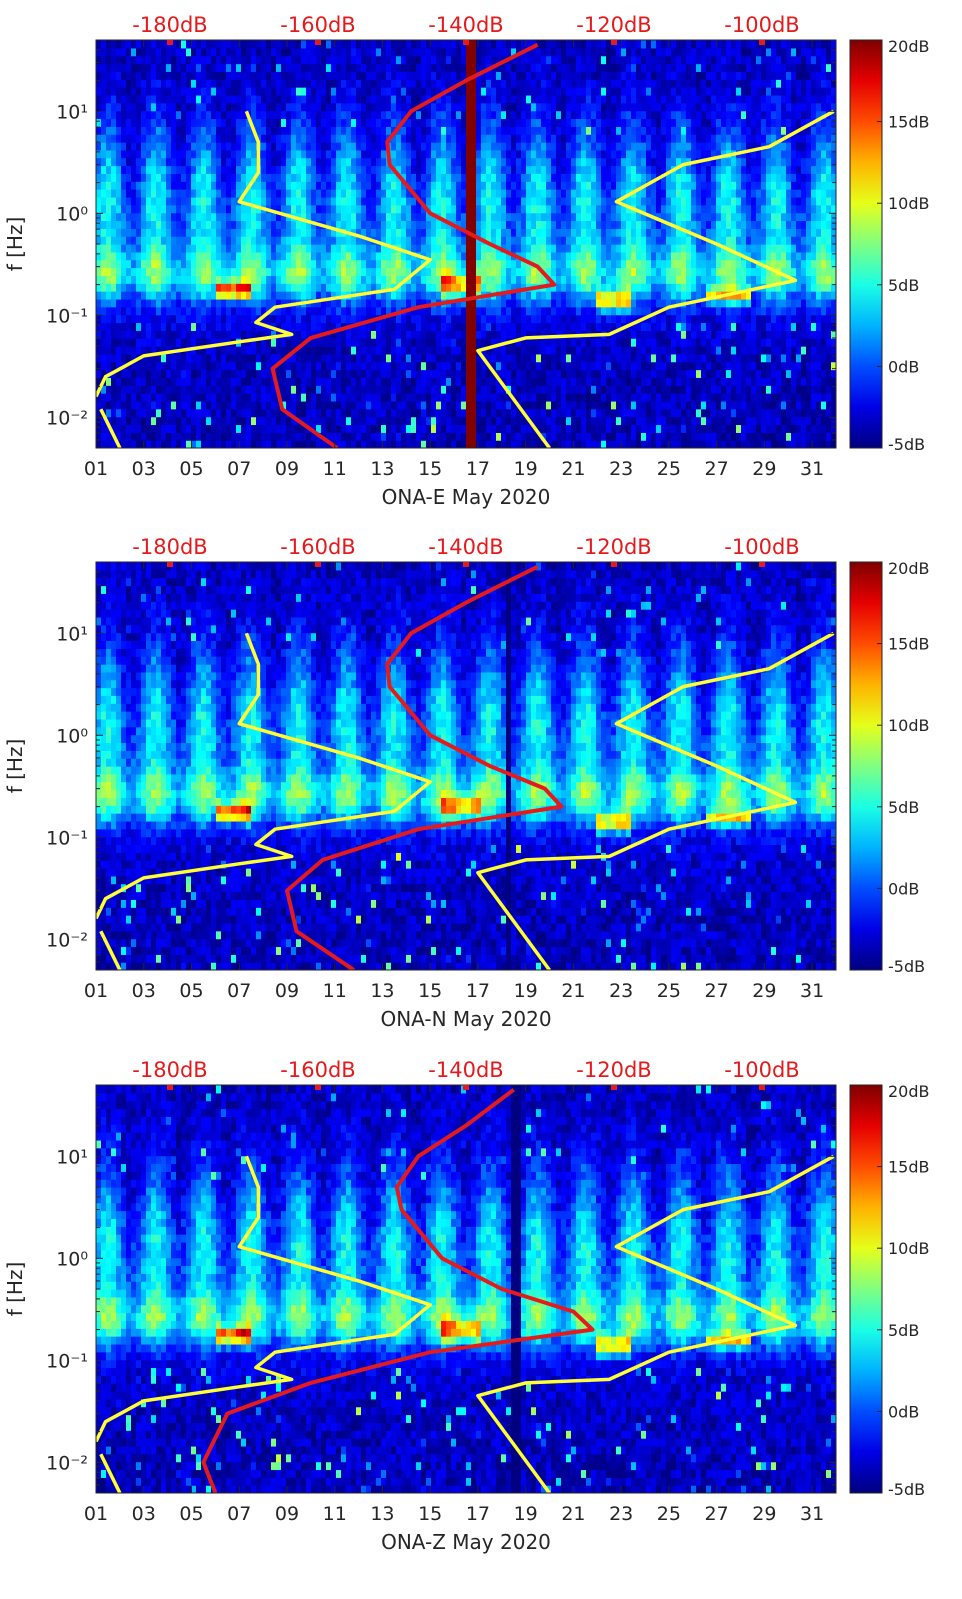  What do you see at coordinates (335, 469) in the screenshot?
I see `x-tick-label: 11` at bounding box center [335, 469].